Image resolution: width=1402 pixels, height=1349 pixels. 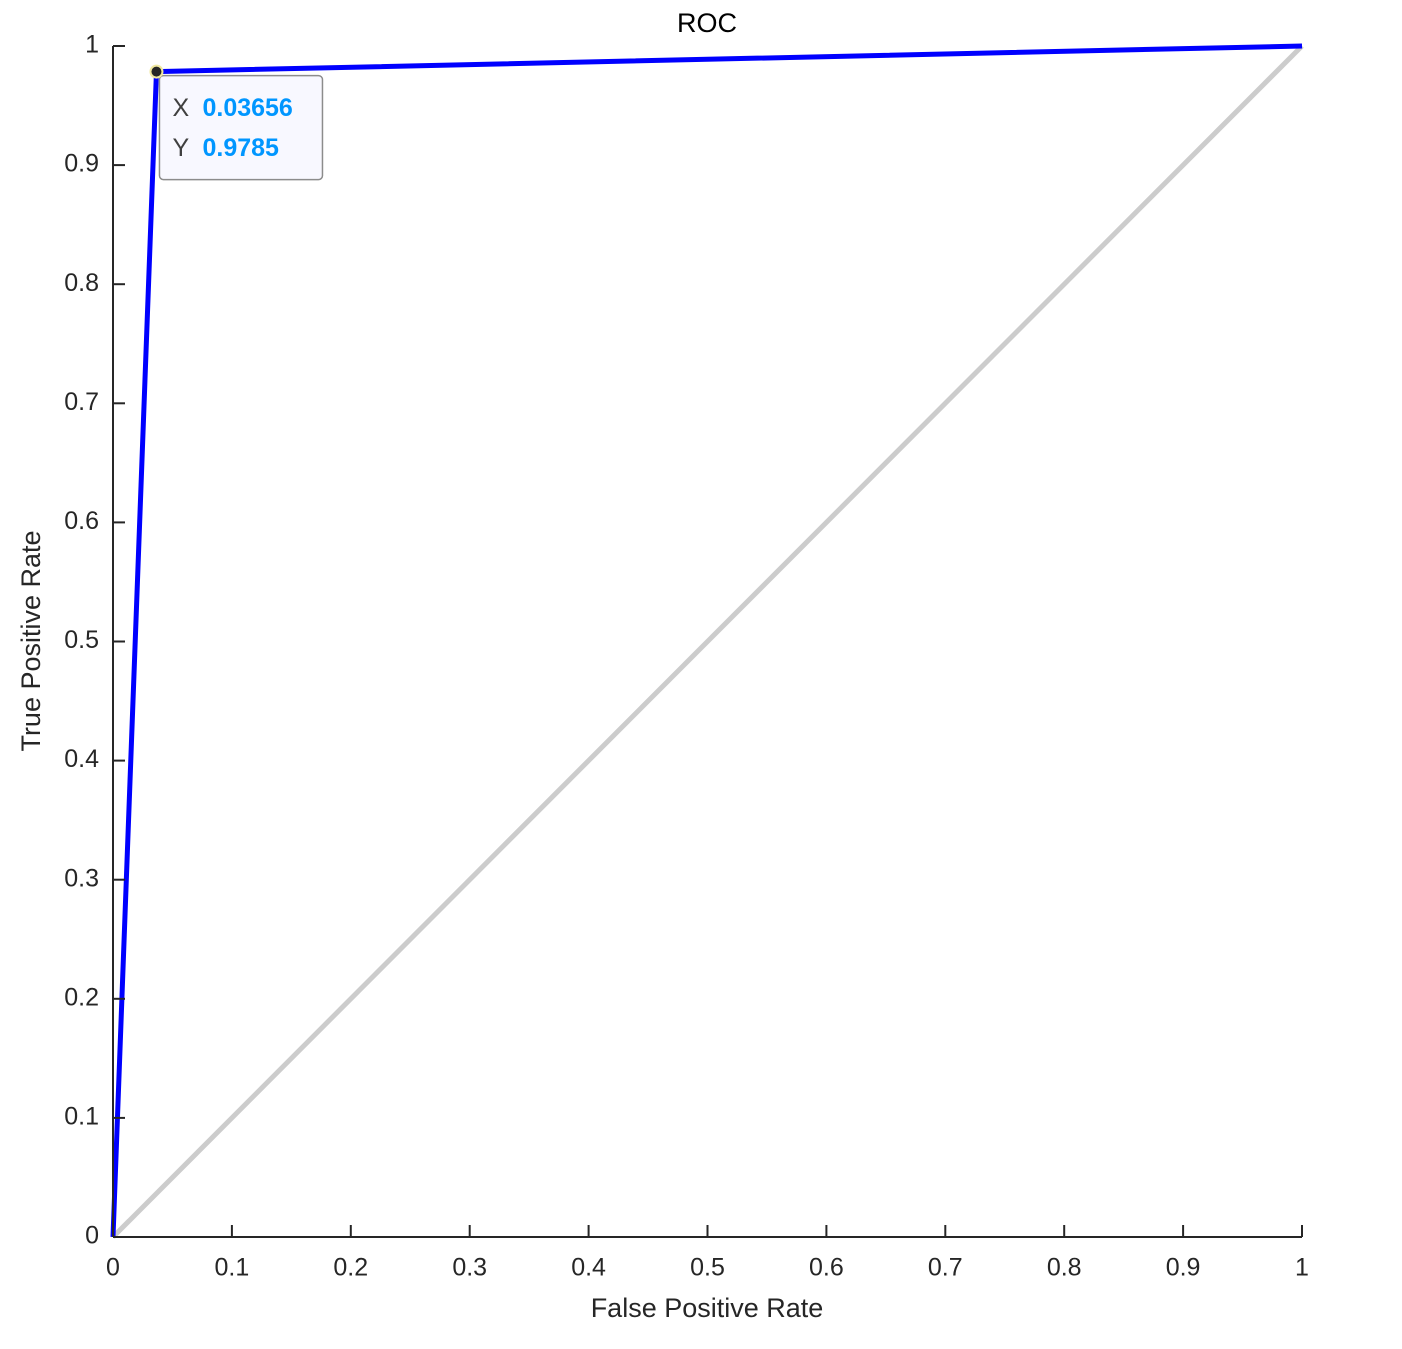 What do you see at coordinates (707, 23) in the screenshot?
I see `chart-title: ROC` at bounding box center [707, 23].